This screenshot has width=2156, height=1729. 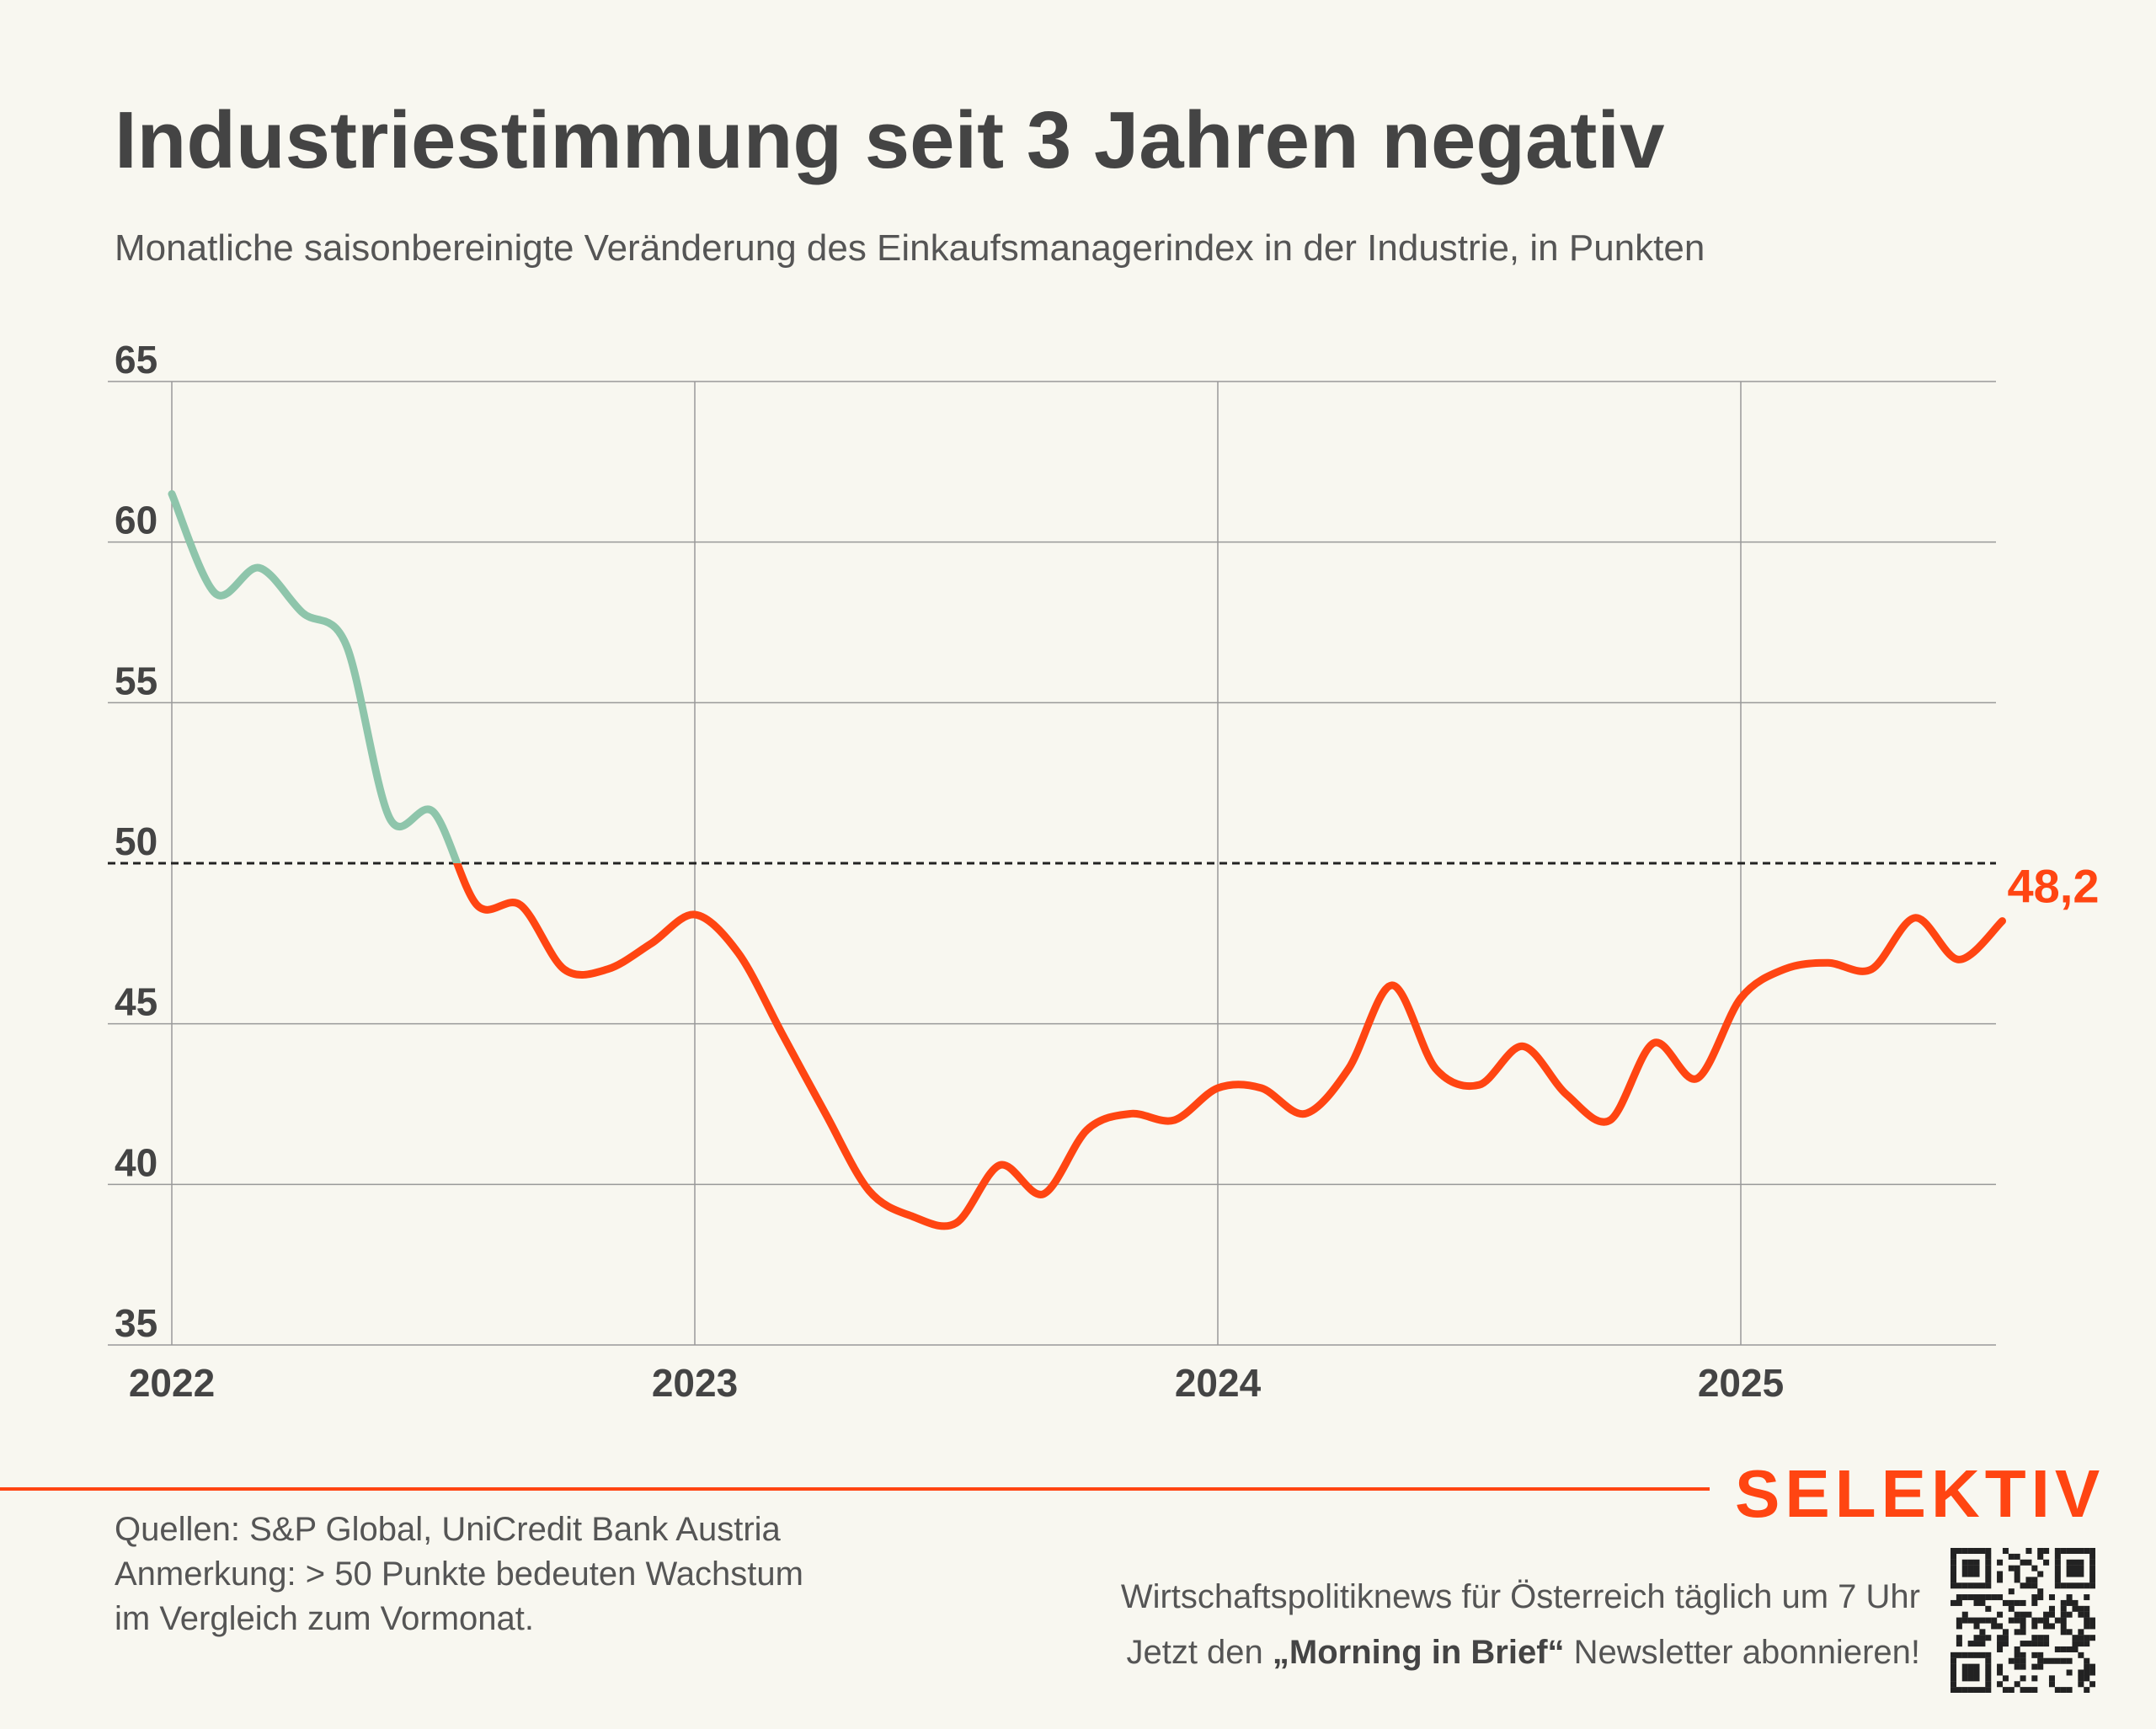 I want to click on promo-suffix: Newsletter abonnieren!, so click(x=1742, y=1652).